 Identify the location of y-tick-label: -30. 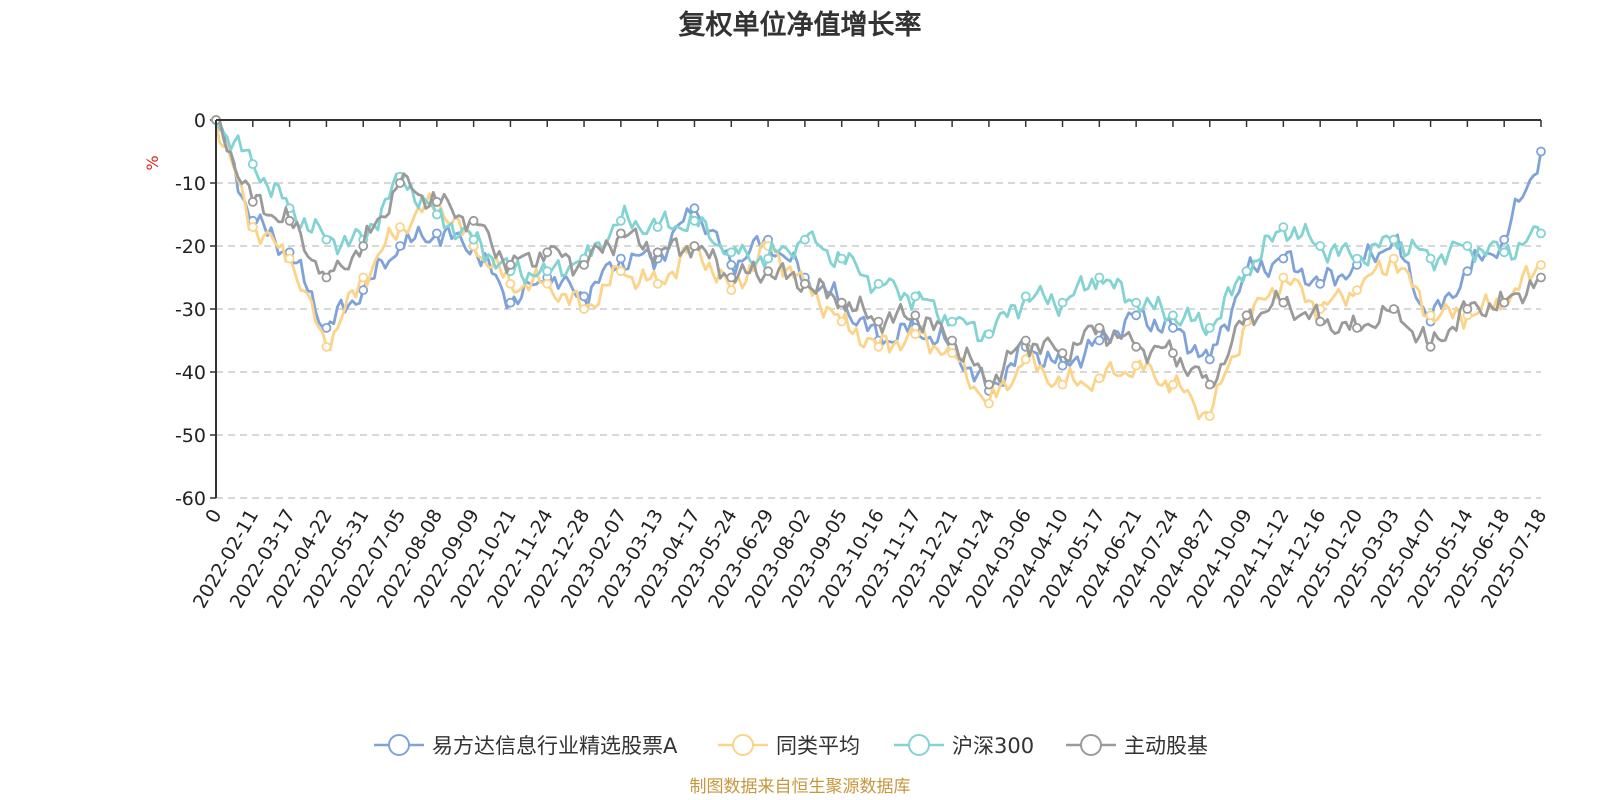
(190, 310).